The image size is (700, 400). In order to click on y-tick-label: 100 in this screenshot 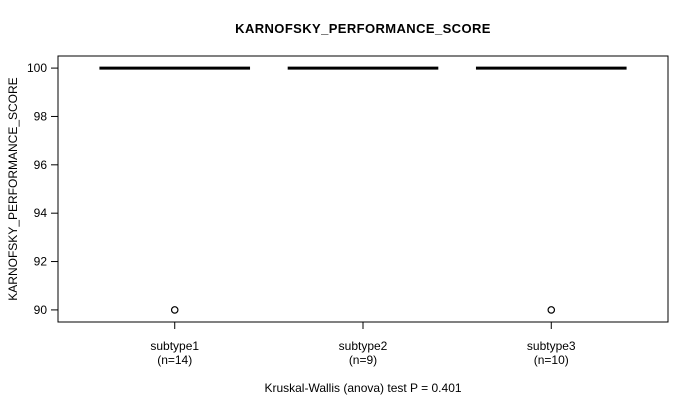, I will do `click(37, 68)`.